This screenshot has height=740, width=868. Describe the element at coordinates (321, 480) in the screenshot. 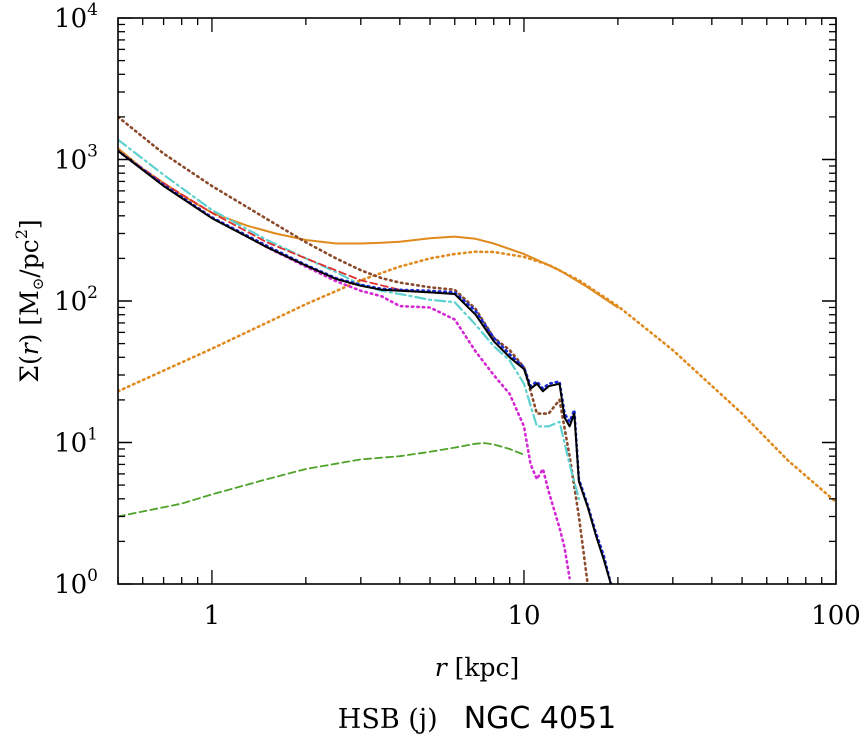

I see `series-gas-component` at that location.